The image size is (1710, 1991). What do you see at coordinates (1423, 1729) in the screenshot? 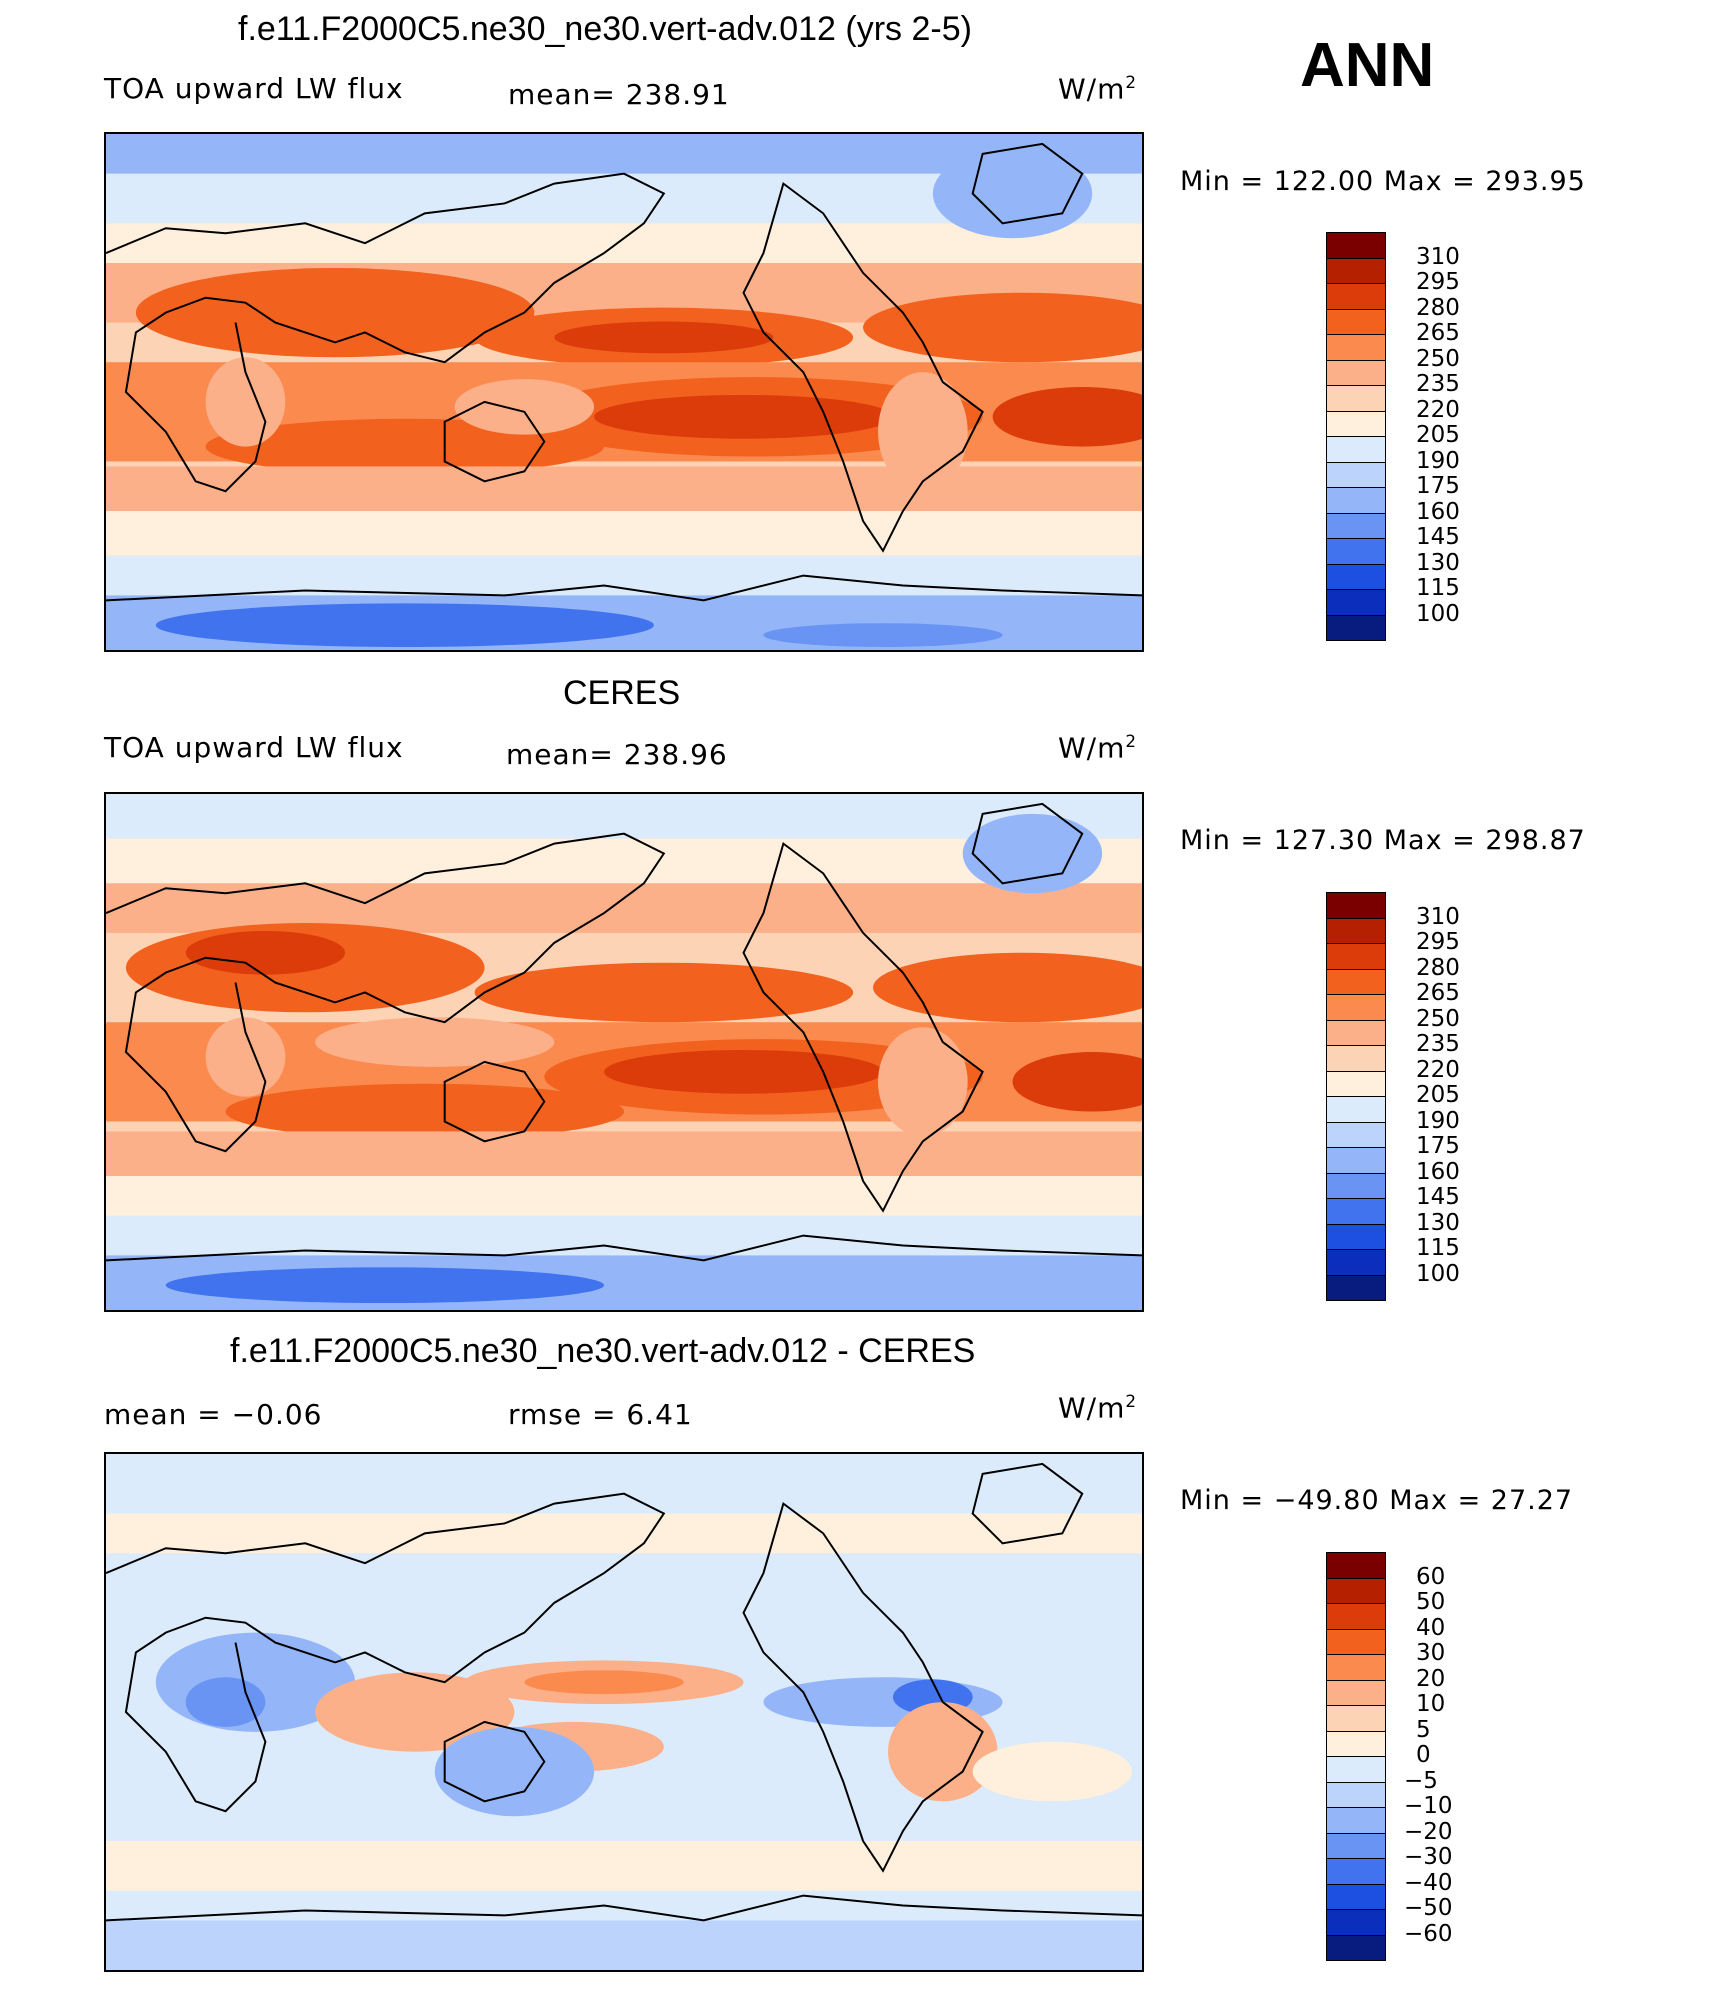
I see `colorbar-label: 5` at bounding box center [1423, 1729].